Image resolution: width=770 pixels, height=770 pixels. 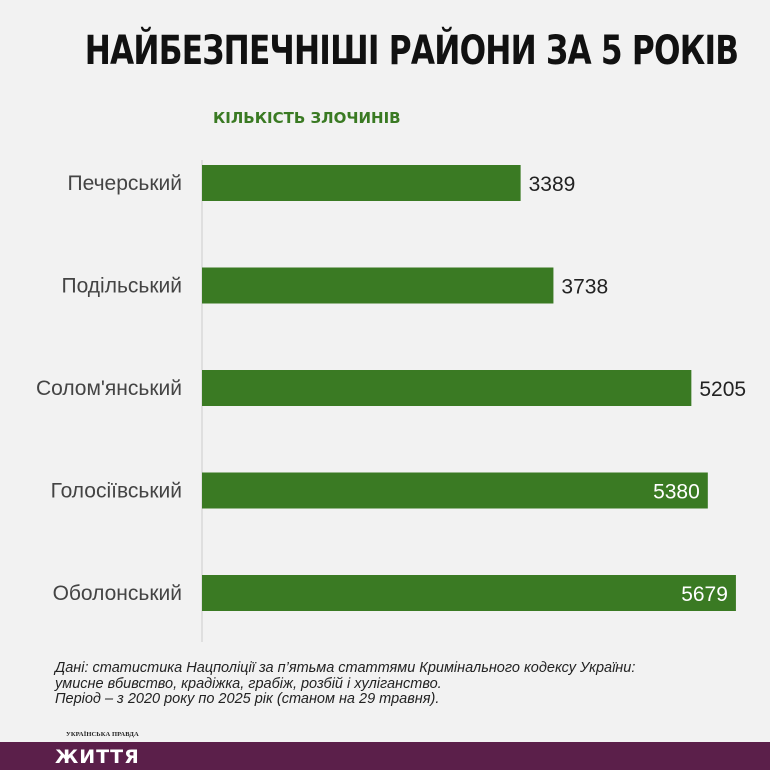 I want to click on category-label: Подільський, so click(x=121, y=286).